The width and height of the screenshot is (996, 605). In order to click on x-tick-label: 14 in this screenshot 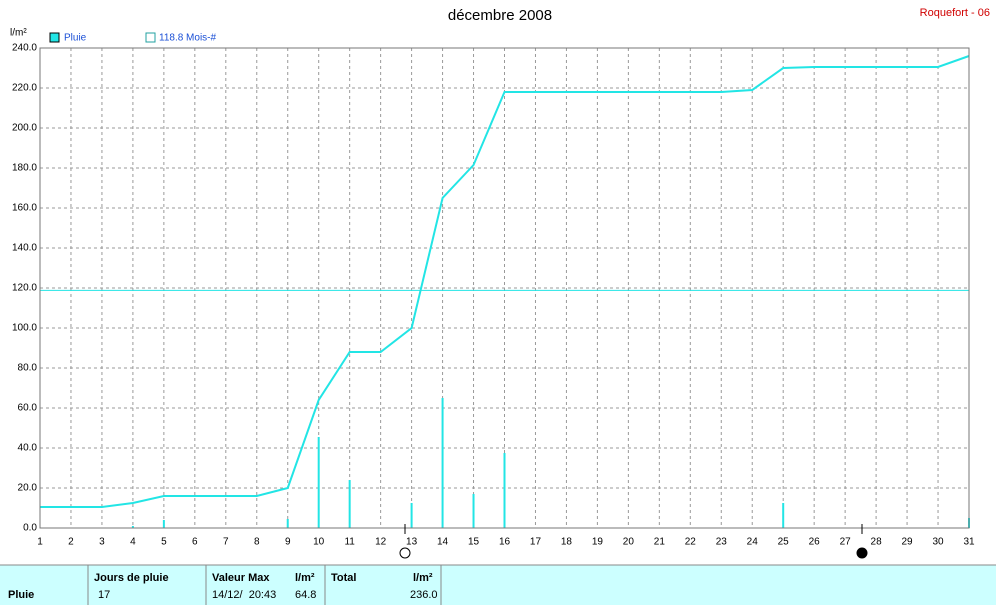, I will do `click(443, 542)`.